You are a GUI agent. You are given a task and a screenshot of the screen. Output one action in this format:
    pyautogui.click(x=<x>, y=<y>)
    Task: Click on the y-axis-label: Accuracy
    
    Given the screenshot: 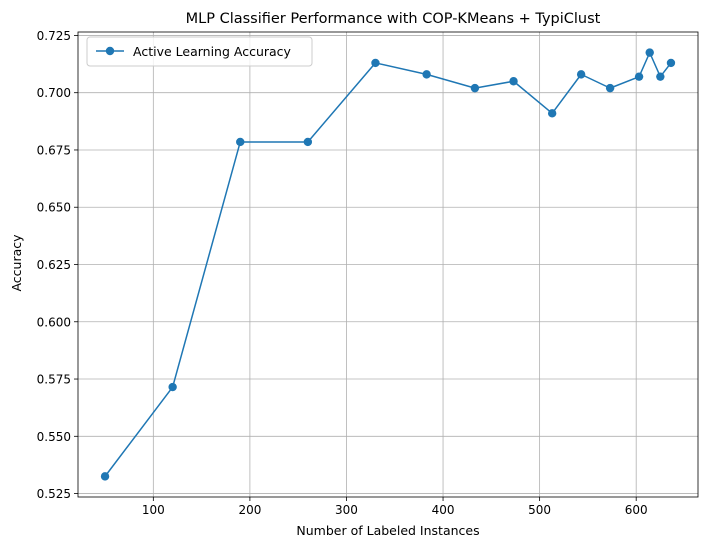 What is the action you would take?
    pyautogui.click(x=16, y=263)
    